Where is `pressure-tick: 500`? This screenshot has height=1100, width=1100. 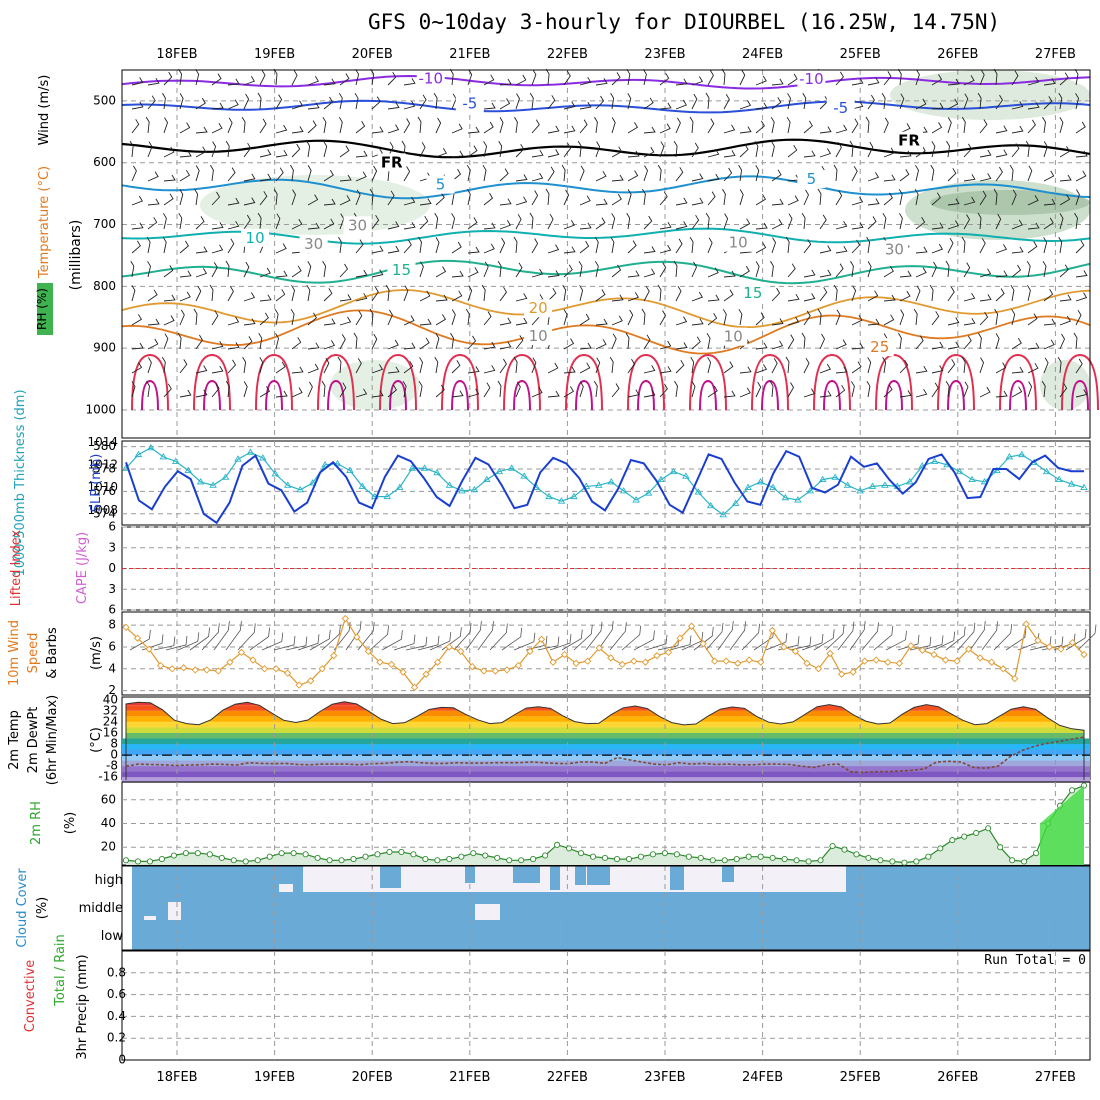 pressure-tick: 500 is located at coordinates (104, 100).